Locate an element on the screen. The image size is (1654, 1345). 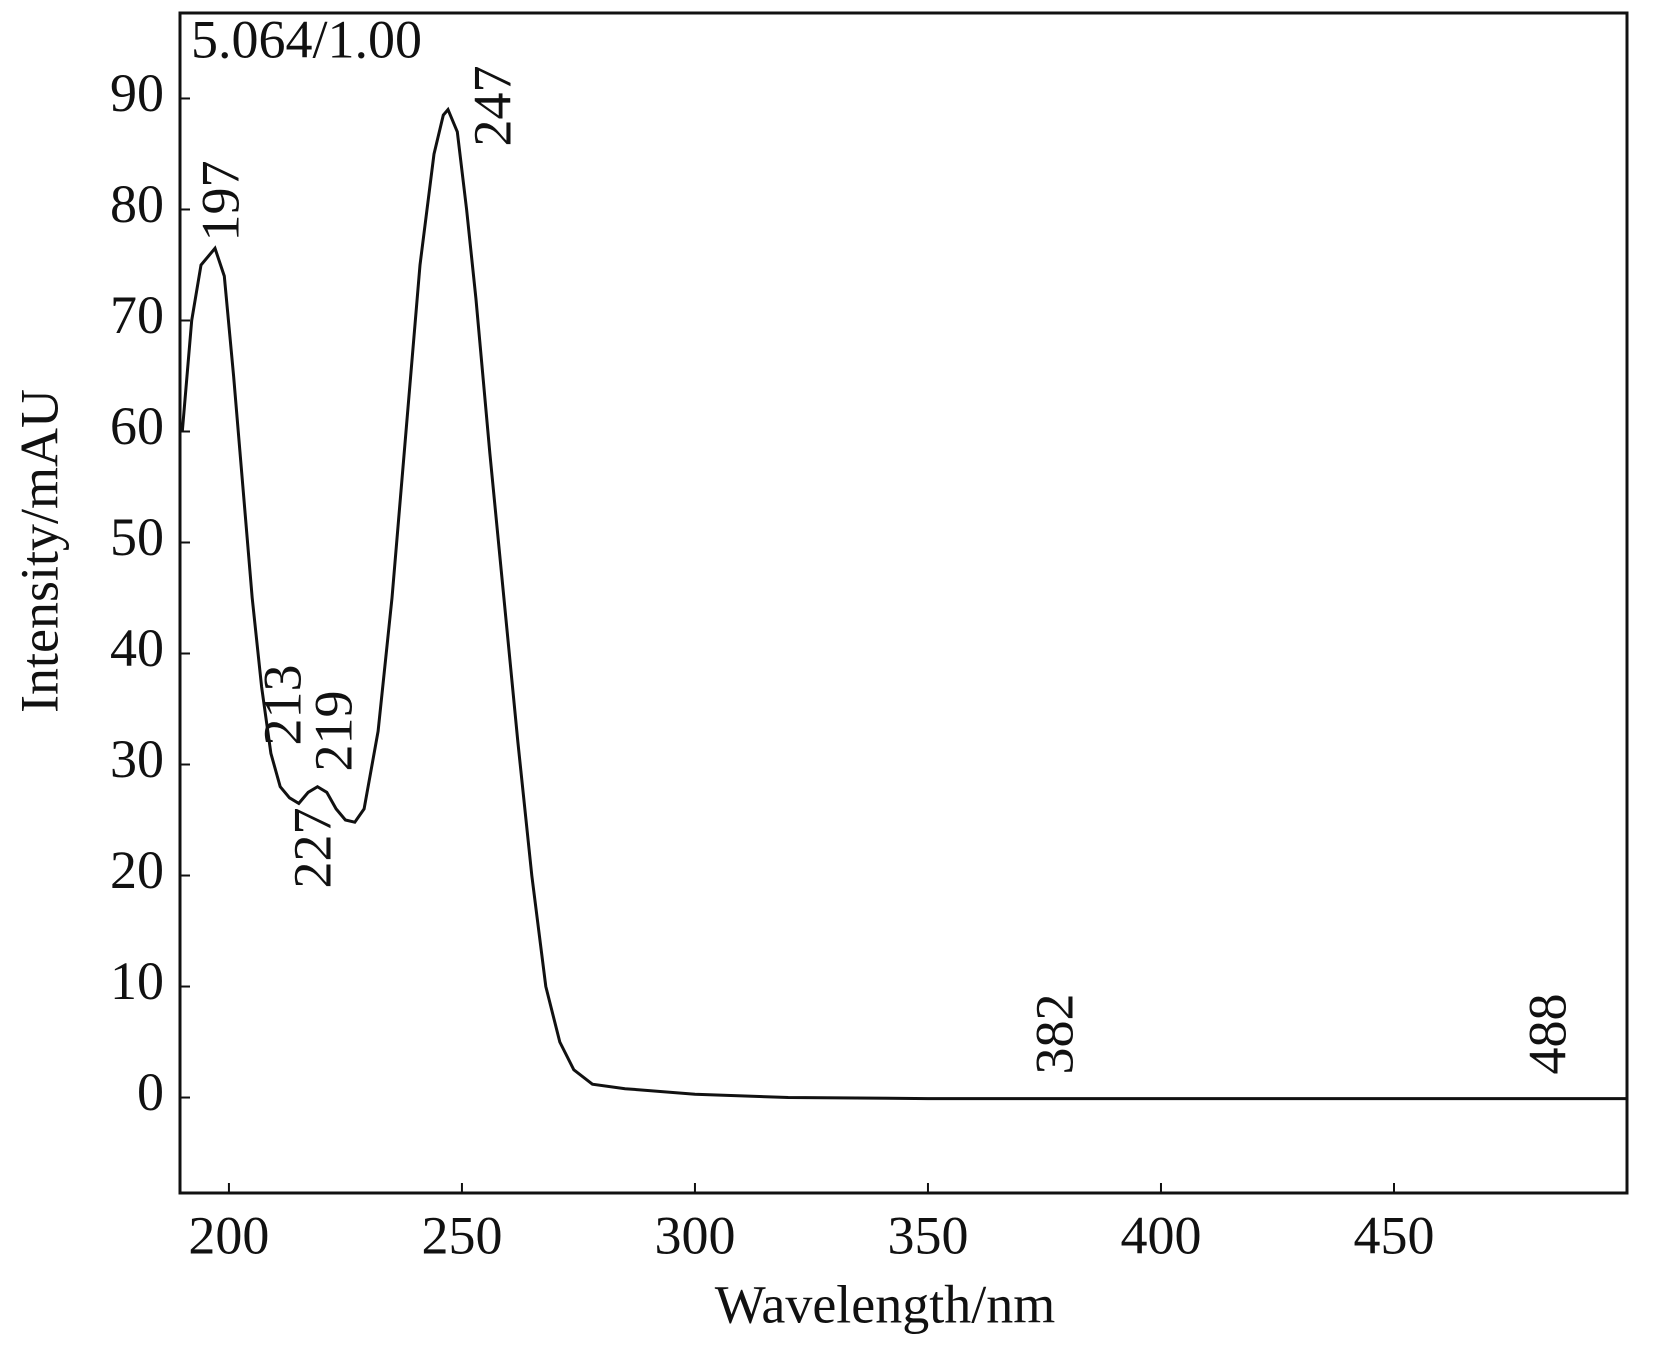
x-tick-label: 400 is located at coordinates (1160, 1235).